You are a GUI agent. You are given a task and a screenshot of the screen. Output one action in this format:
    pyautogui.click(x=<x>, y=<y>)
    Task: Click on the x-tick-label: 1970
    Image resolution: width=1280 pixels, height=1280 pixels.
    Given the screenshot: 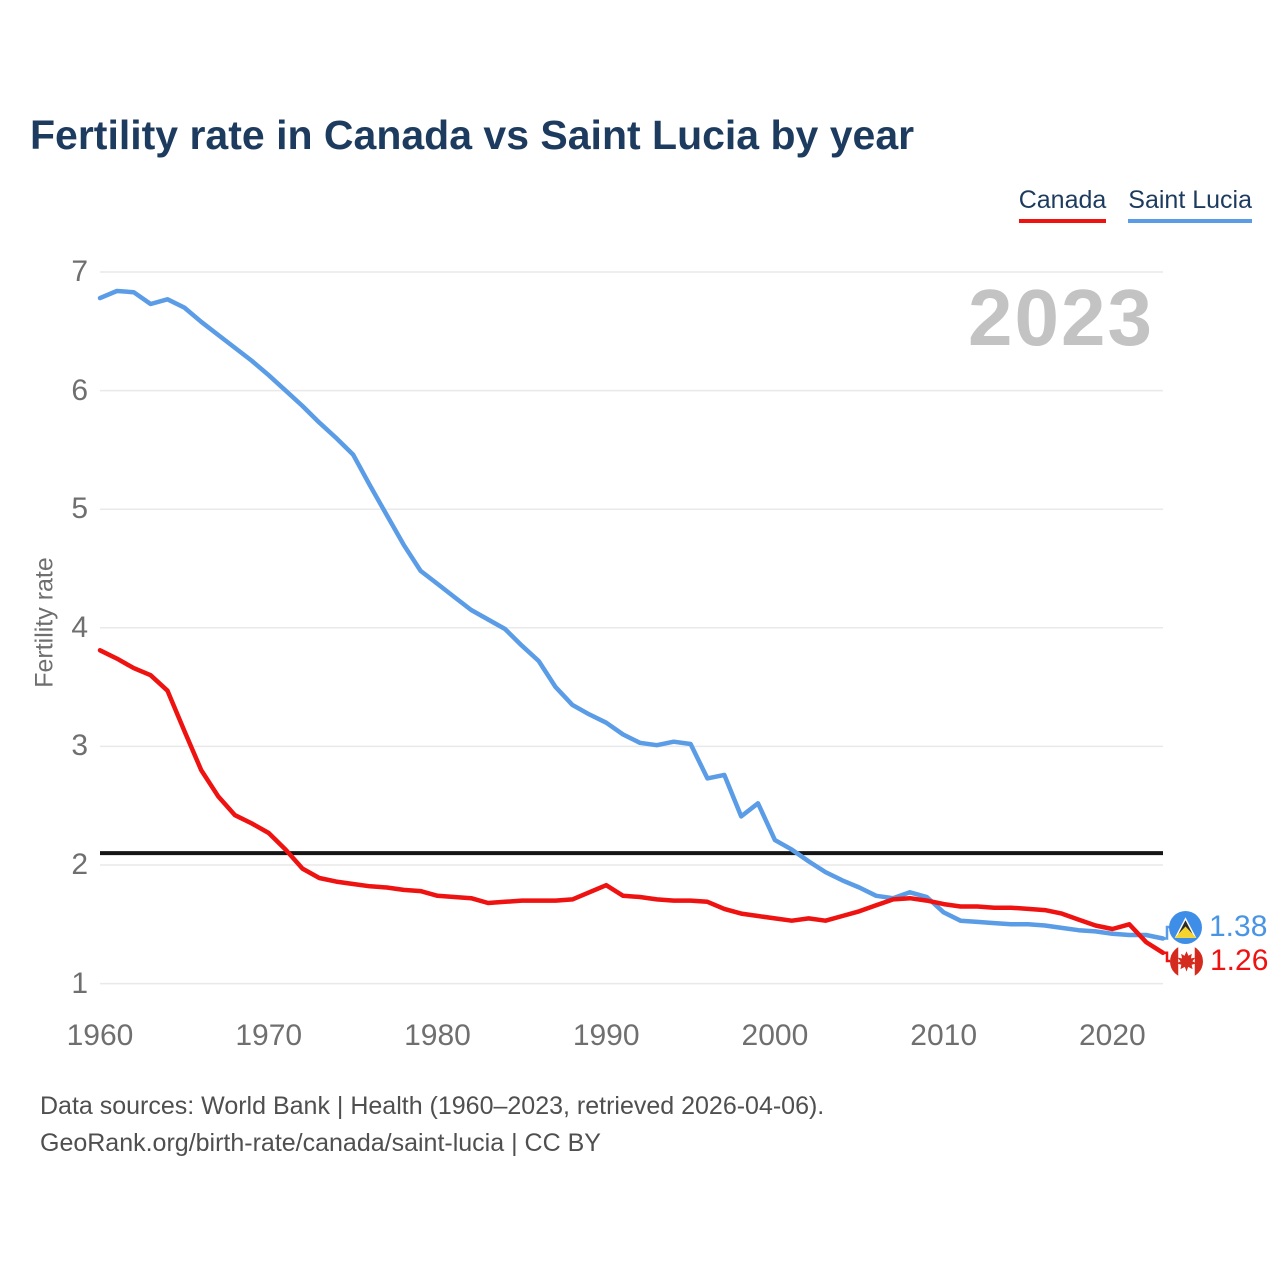 What is the action you would take?
    pyautogui.click(x=269, y=1035)
    